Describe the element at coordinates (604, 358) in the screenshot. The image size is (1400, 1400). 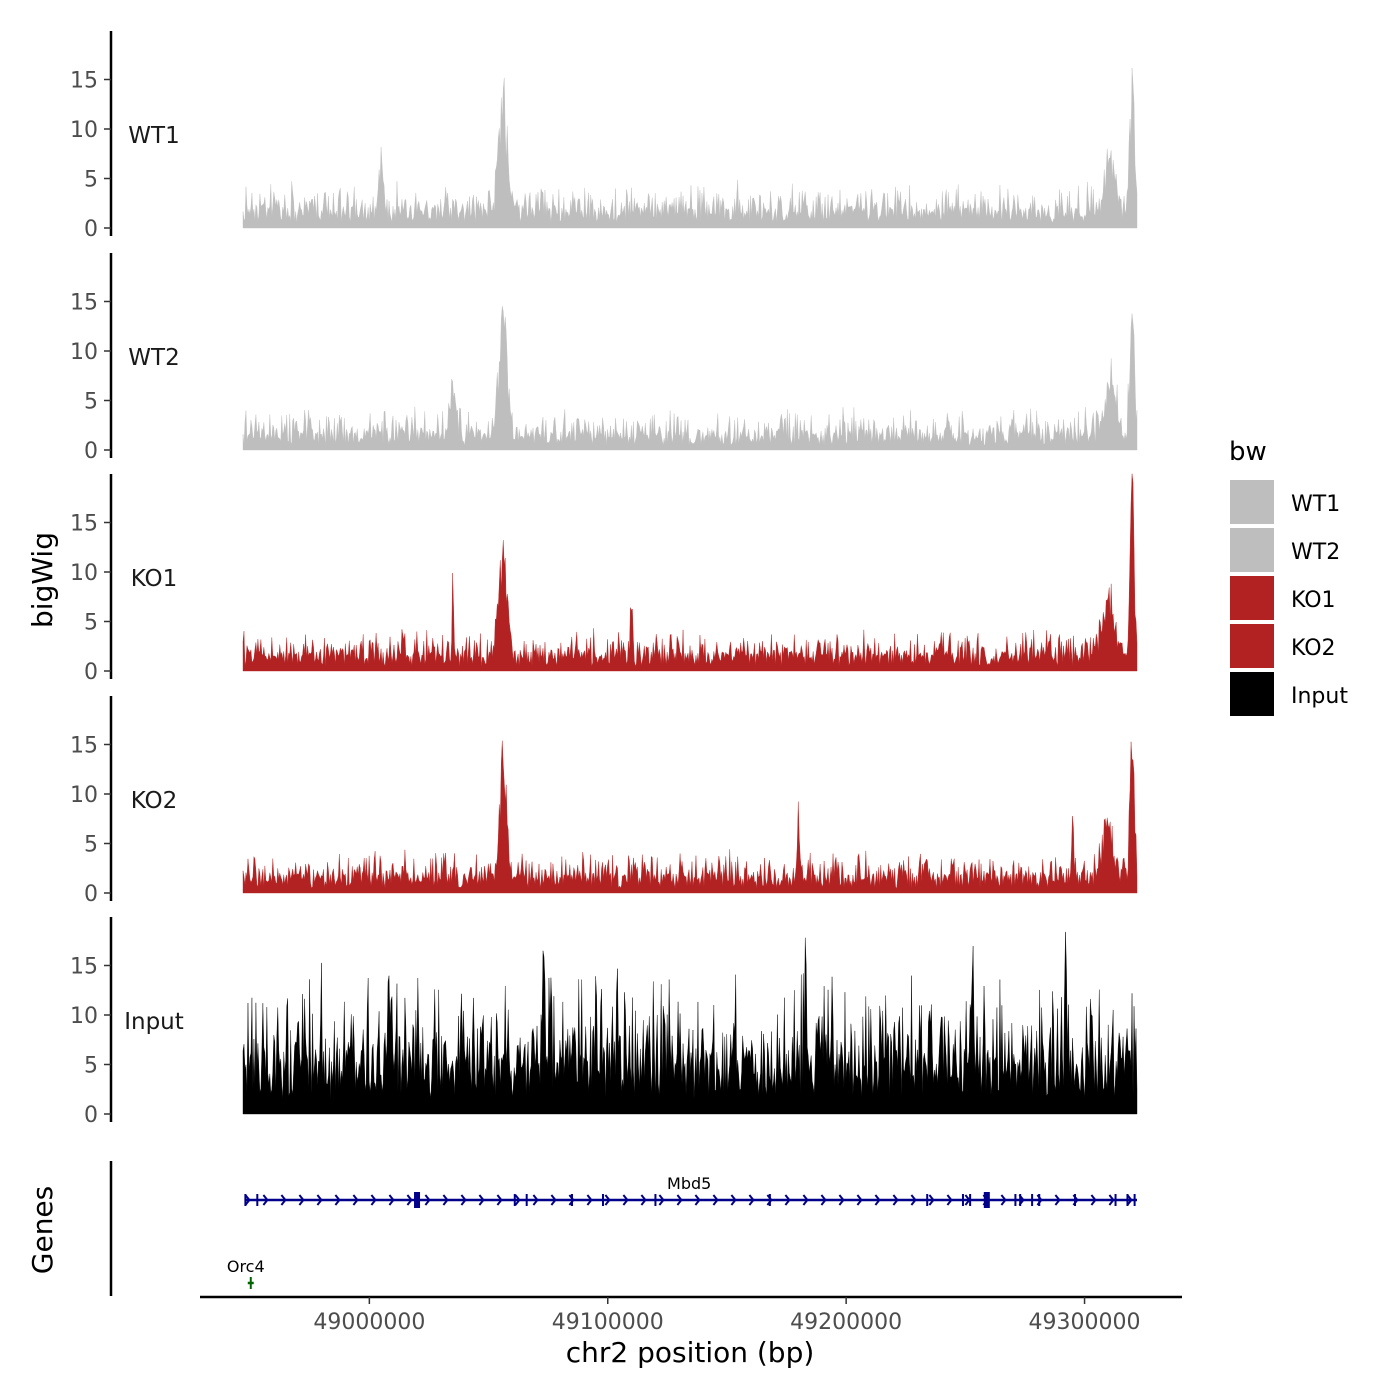
I see `track-panel-wt2: 0 5 10 15 WT2` at that location.